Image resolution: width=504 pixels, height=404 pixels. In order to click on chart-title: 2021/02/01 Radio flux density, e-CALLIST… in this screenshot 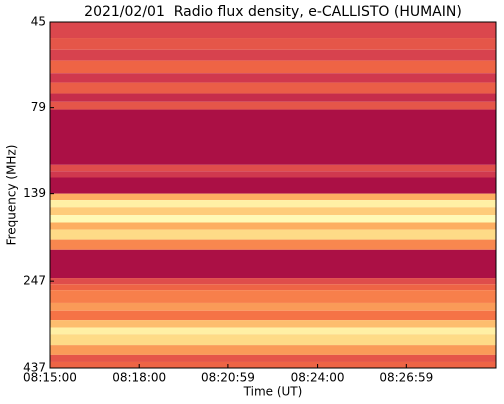, I will do `click(273, 12)`.